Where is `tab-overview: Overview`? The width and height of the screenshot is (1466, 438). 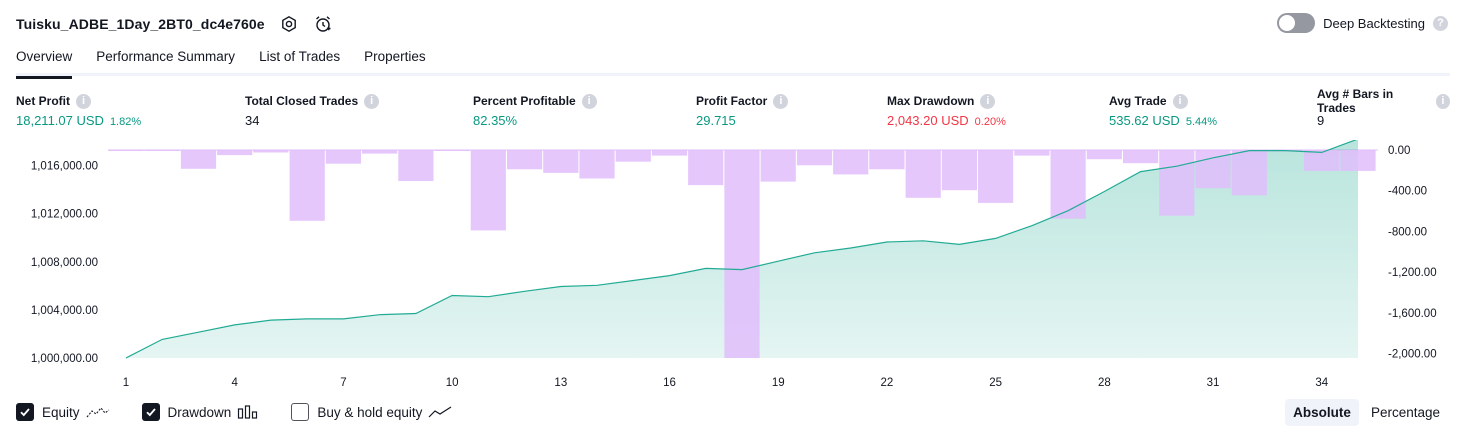
tab-overview: Overview is located at coordinates (44, 61).